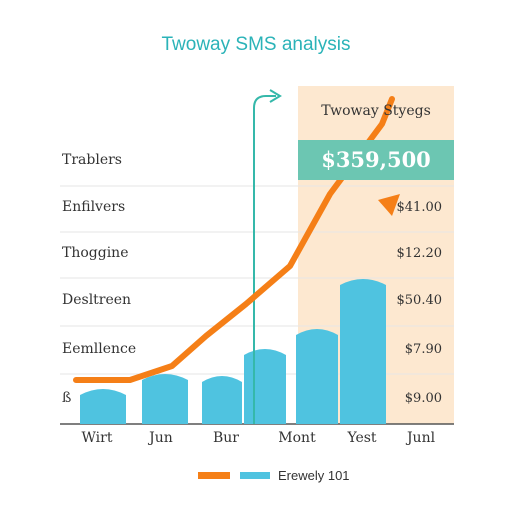  Describe the element at coordinates (314, 475) in the screenshot. I see `legend-label: Erewely 101` at that location.